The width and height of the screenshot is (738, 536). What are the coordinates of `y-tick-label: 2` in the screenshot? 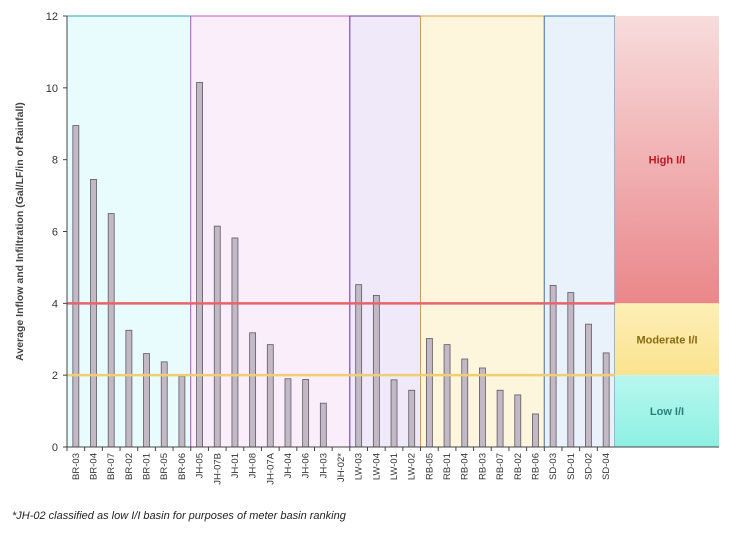 It's located at (55, 376).